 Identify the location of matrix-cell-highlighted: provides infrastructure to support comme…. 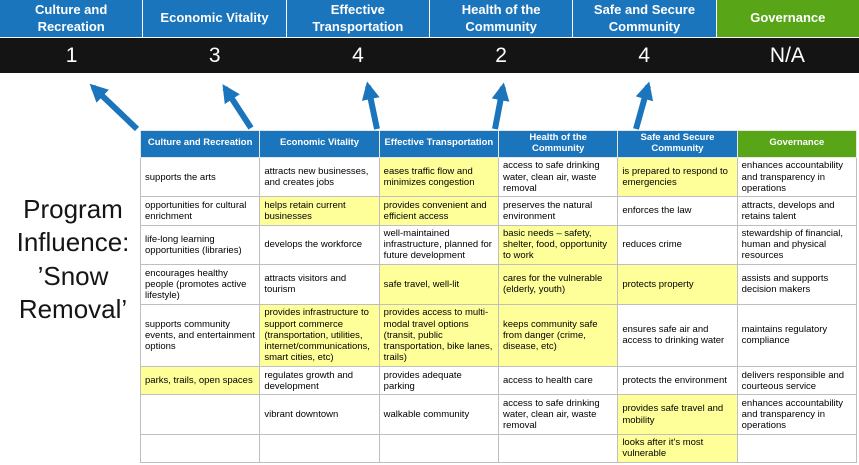
(319, 335).